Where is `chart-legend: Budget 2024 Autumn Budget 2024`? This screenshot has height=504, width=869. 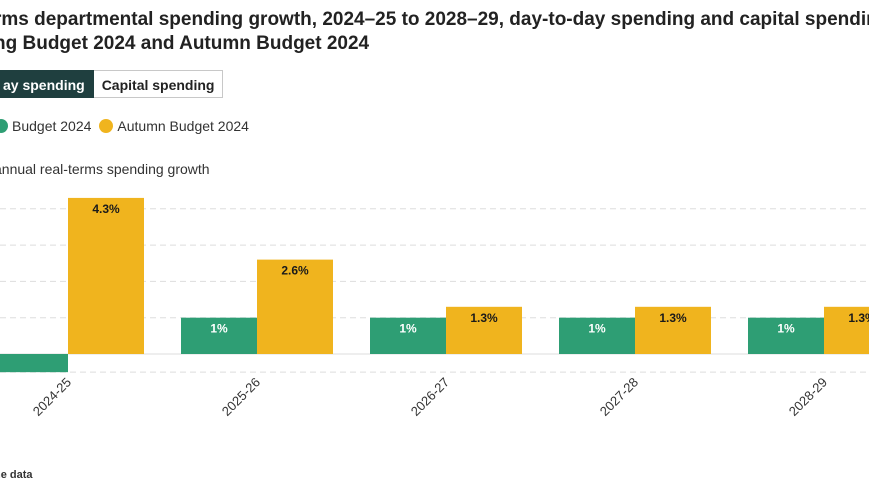
chart-legend: Budget 2024 Autumn Budget 2024 is located at coordinates (128, 126).